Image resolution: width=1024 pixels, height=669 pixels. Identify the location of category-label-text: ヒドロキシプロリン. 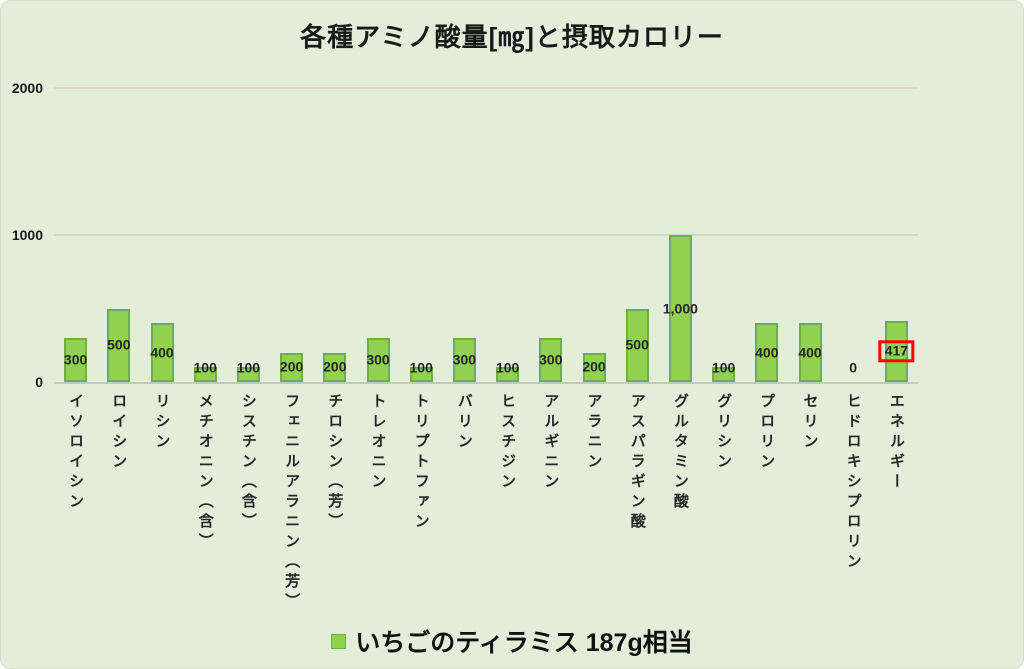
(853, 483).